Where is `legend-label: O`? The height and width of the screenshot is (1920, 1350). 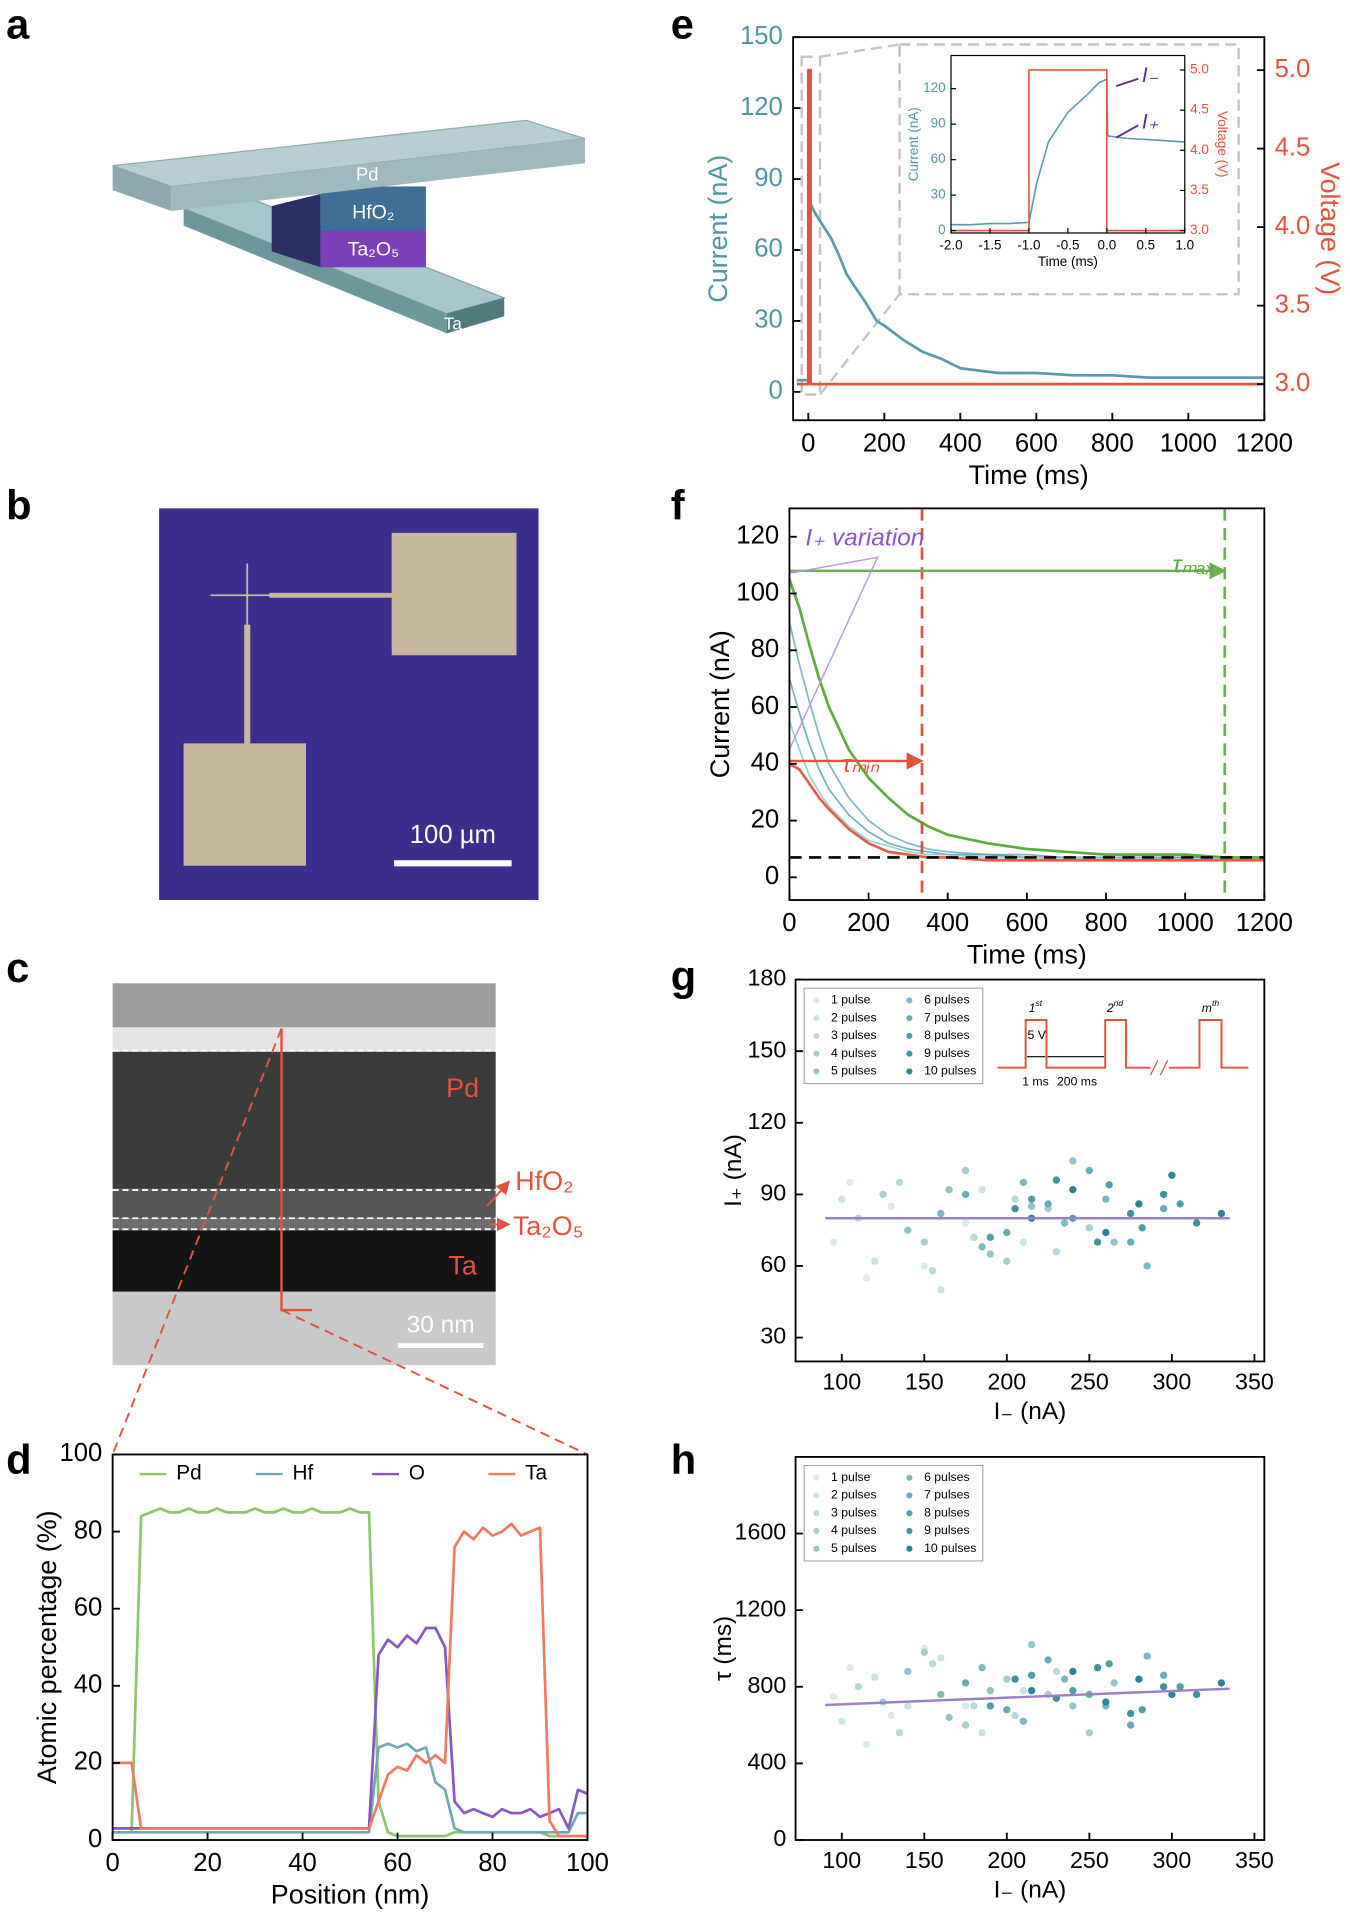 legend-label: O is located at coordinates (417, 1473).